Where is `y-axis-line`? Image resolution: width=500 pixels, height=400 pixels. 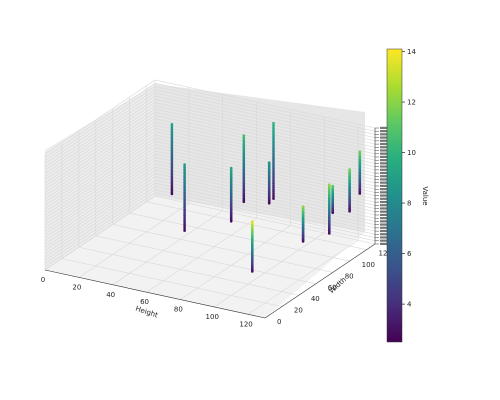 y-axis-line is located at coordinates (320, 281).